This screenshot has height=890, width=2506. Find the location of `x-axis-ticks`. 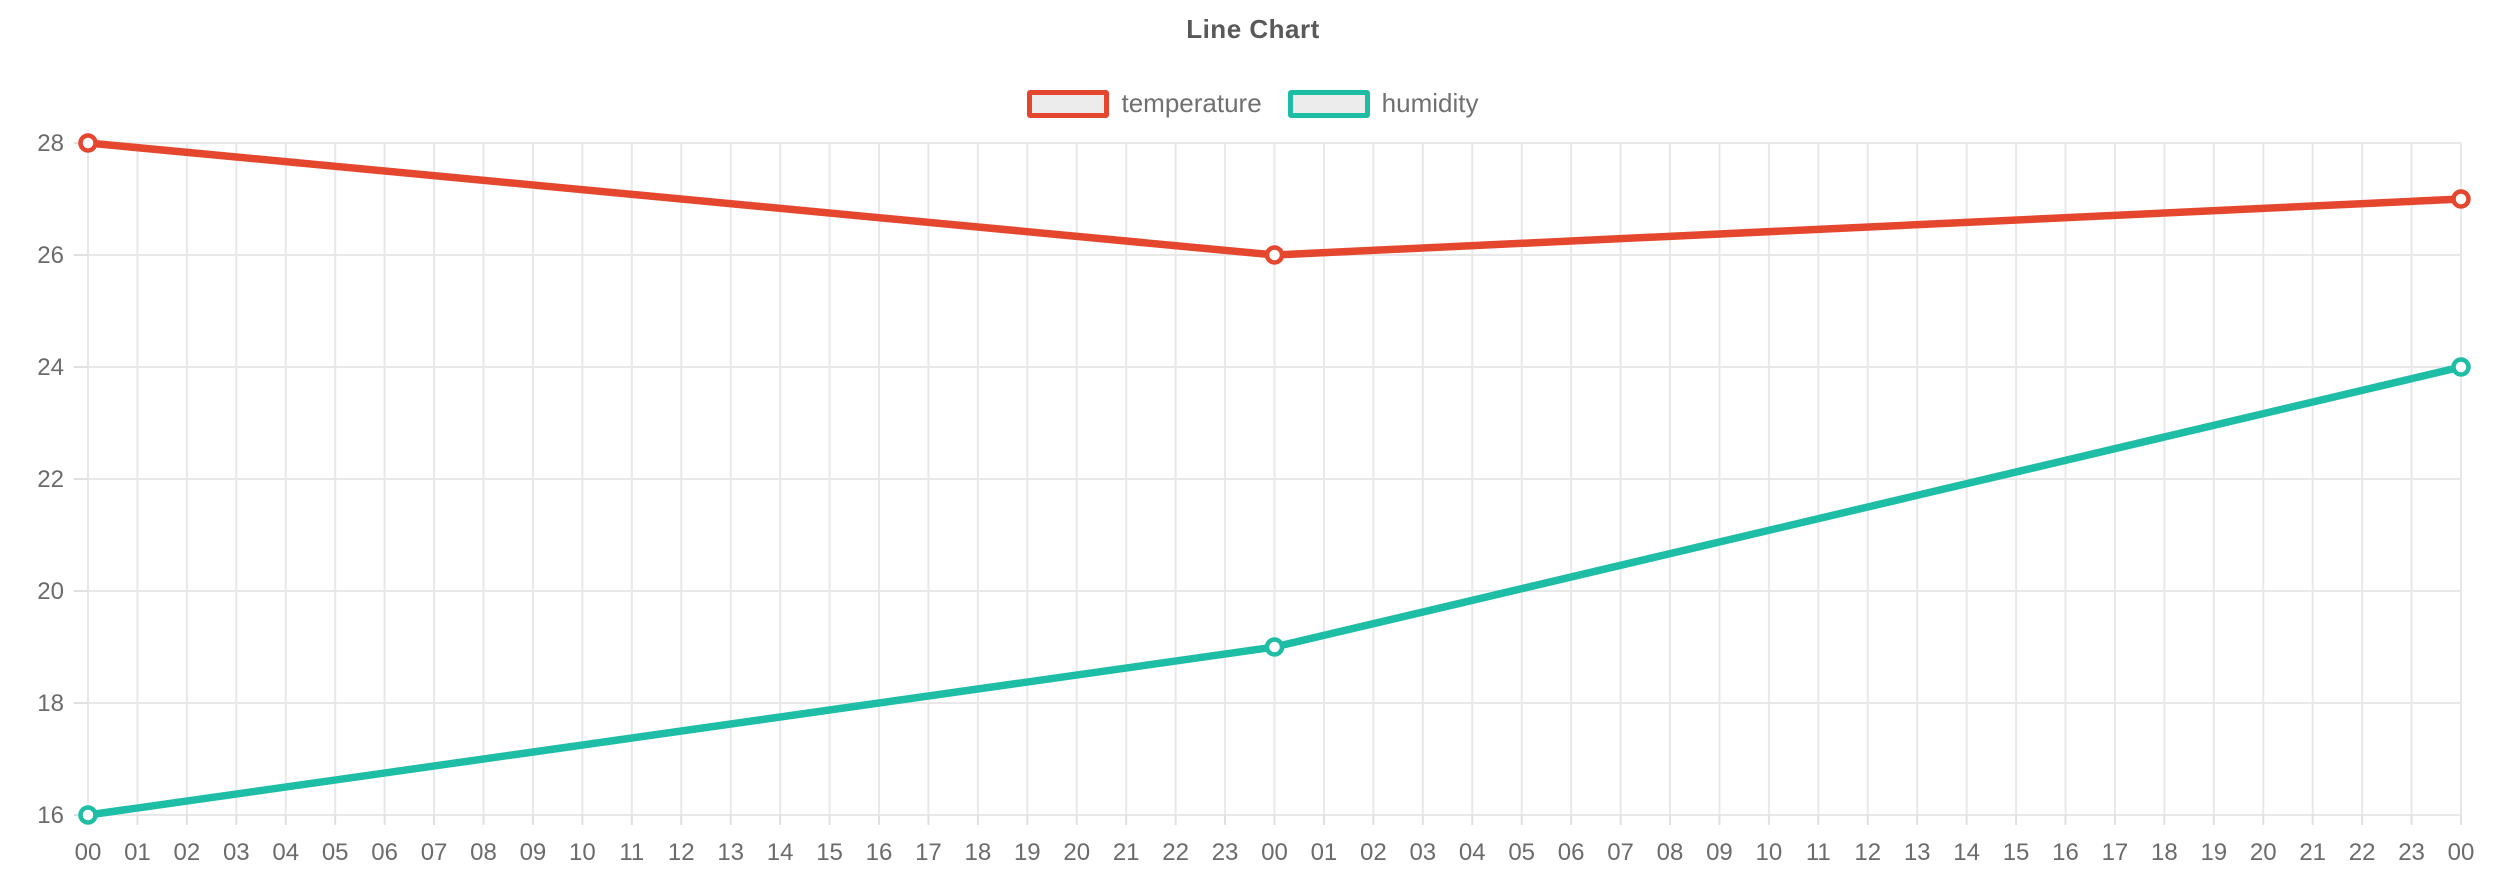

x-axis-ticks is located at coordinates (1274, 820).